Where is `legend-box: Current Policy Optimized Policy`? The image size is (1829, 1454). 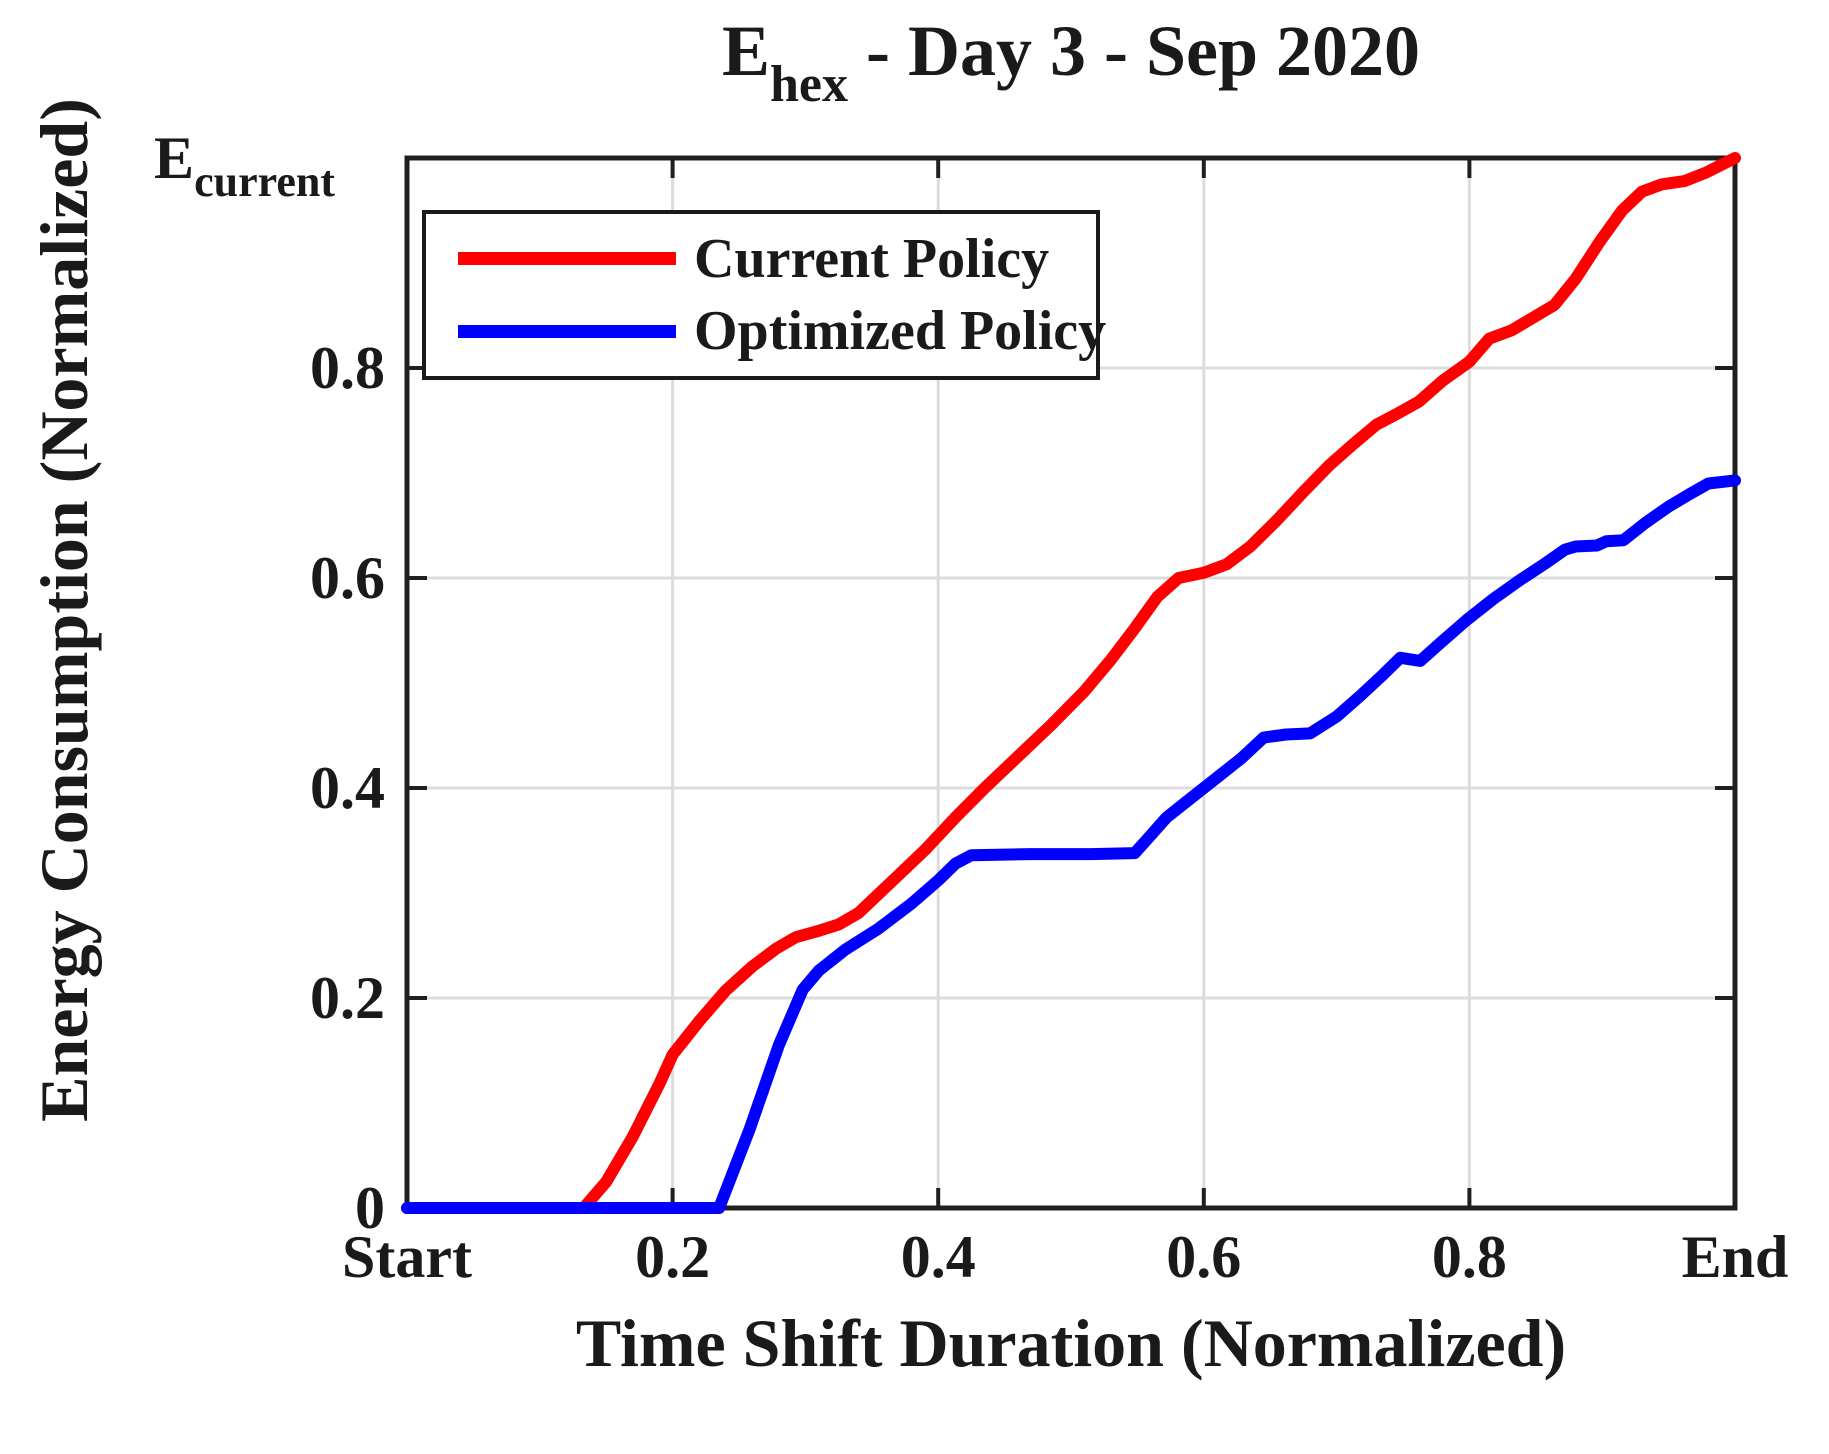 legend-box: Current Policy Optimized Policy is located at coordinates (764, 295).